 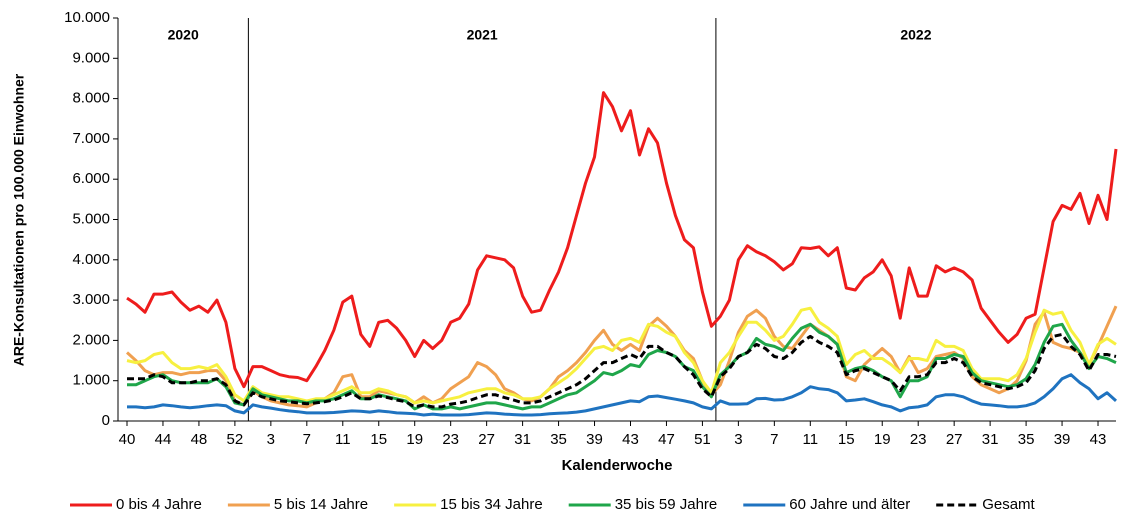 I want to click on x-tick-label: 47, so click(x=666, y=439).